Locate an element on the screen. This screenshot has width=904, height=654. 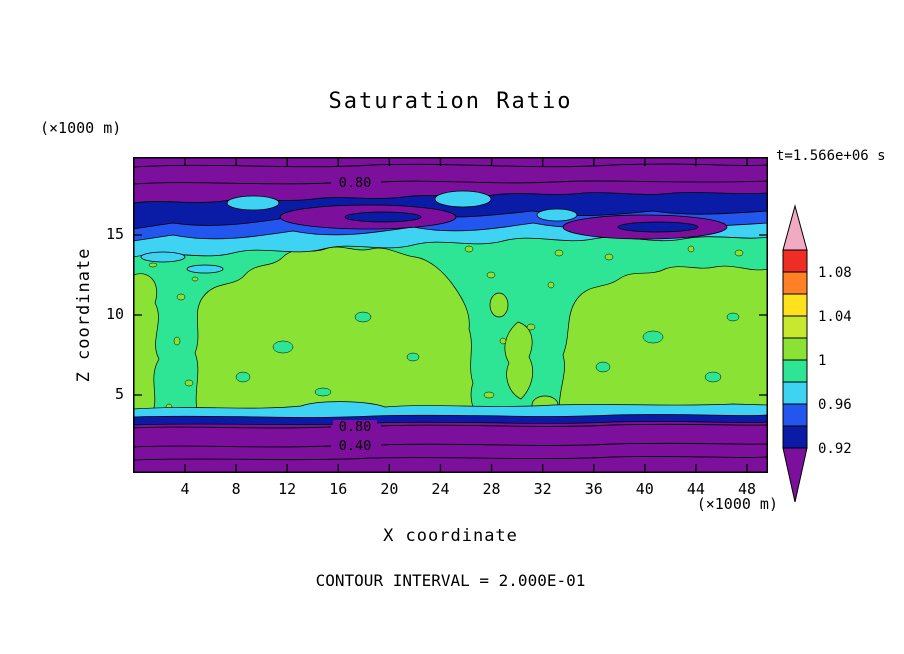
chart-title: Saturation Ratio is located at coordinates (450, 101).